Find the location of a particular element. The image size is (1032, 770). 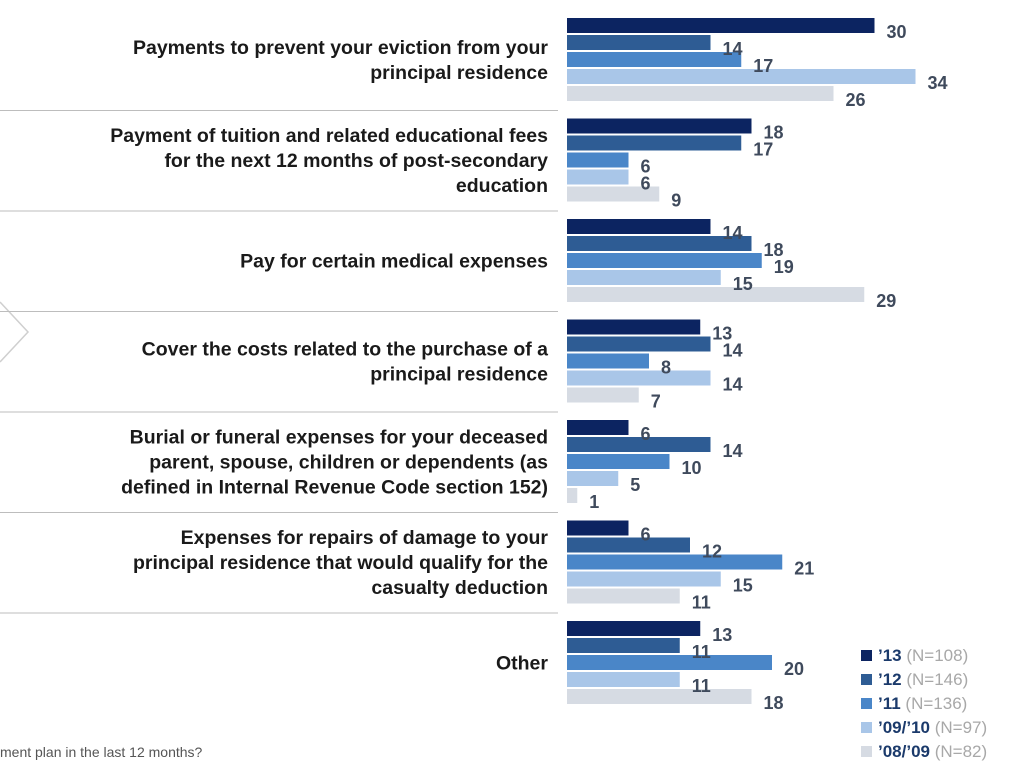

legend-entry: ’12 (N=146) is located at coordinates (923, 679).